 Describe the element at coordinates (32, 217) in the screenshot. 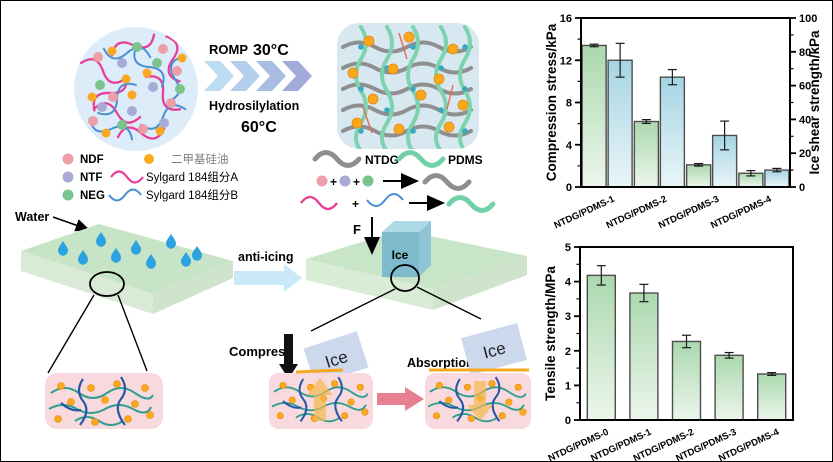

I see `water-label: Water` at that location.